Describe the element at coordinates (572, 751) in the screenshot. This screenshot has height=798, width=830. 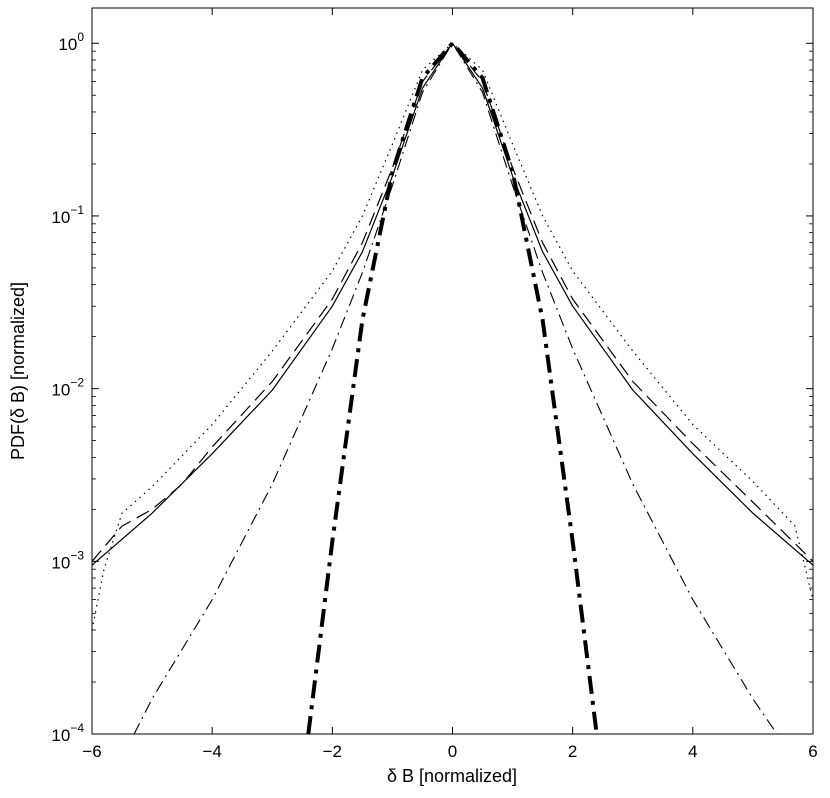
I see `x-tick-label: 2` at that location.